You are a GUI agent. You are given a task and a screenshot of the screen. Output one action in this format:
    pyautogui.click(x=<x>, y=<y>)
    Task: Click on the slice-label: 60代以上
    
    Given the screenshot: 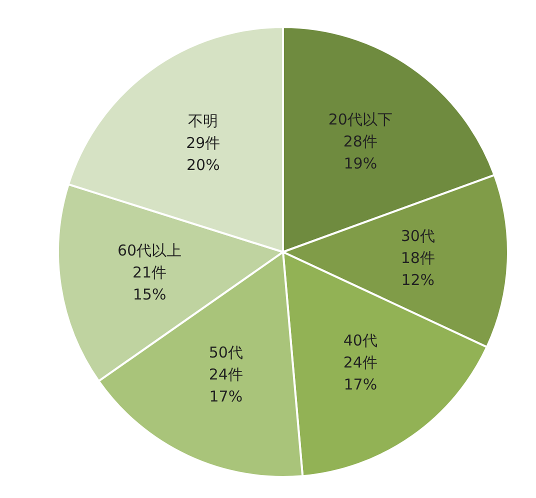 What is the action you would take?
    pyautogui.click(x=150, y=251)
    